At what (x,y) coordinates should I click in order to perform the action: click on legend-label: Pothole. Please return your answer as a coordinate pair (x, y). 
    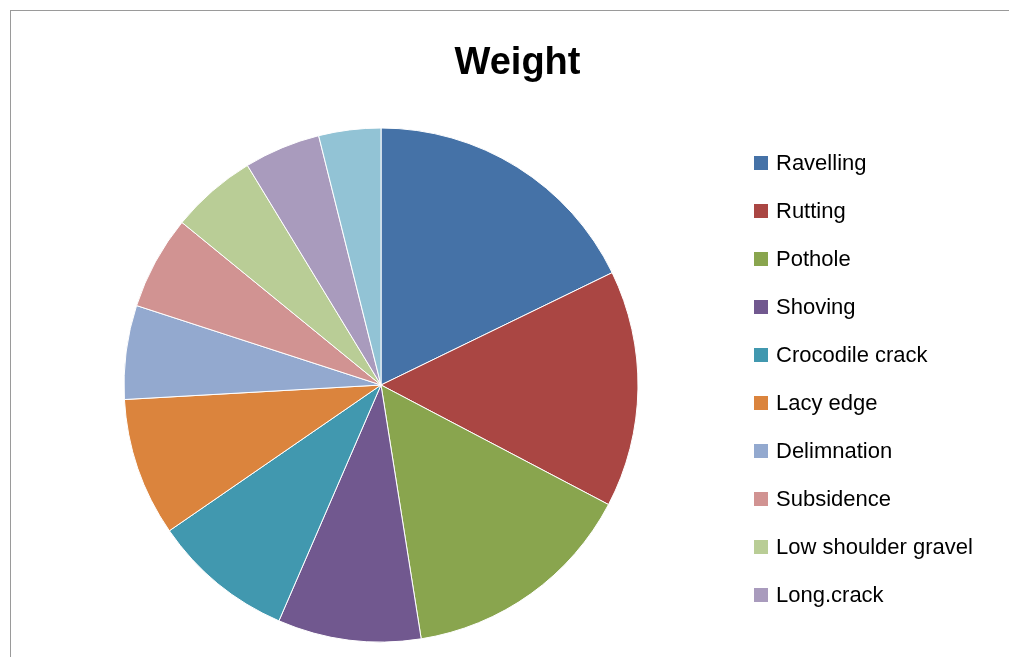
    Looking at the image, I should click on (813, 259).